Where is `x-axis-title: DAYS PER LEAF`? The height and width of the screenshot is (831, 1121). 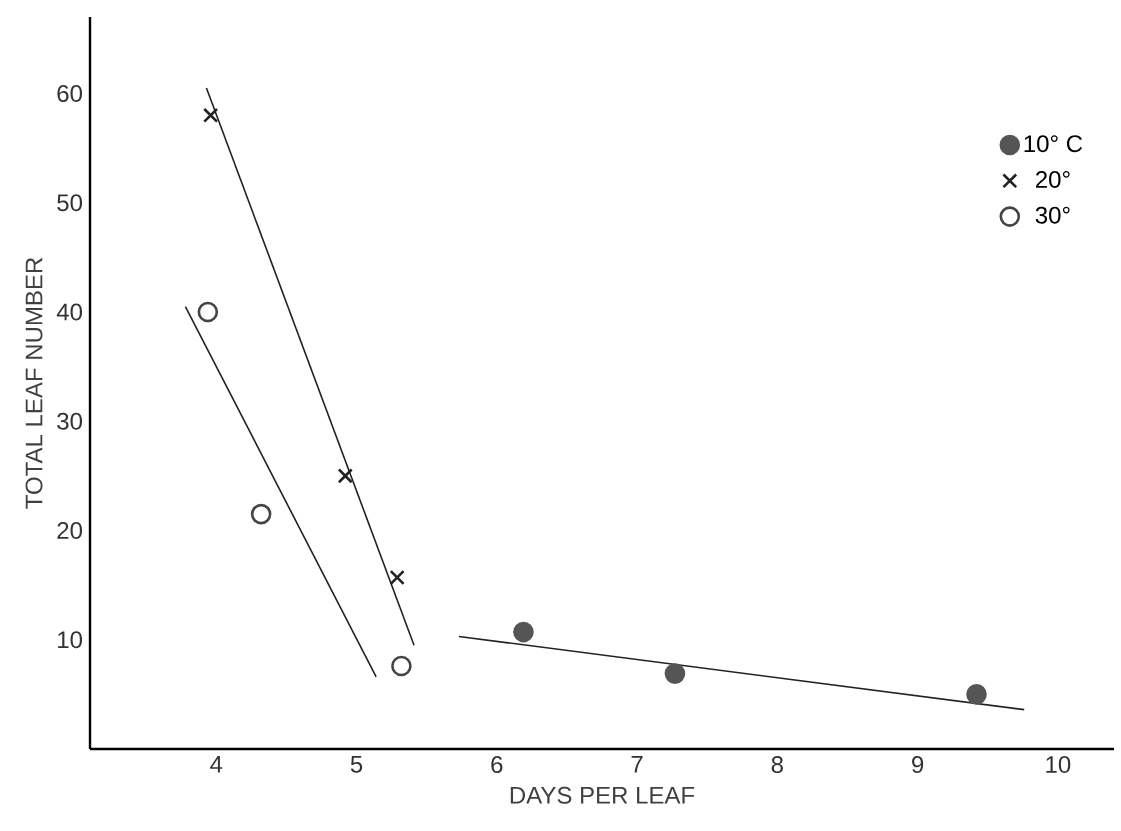 x-axis-title: DAYS PER LEAF is located at coordinates (602, 795).